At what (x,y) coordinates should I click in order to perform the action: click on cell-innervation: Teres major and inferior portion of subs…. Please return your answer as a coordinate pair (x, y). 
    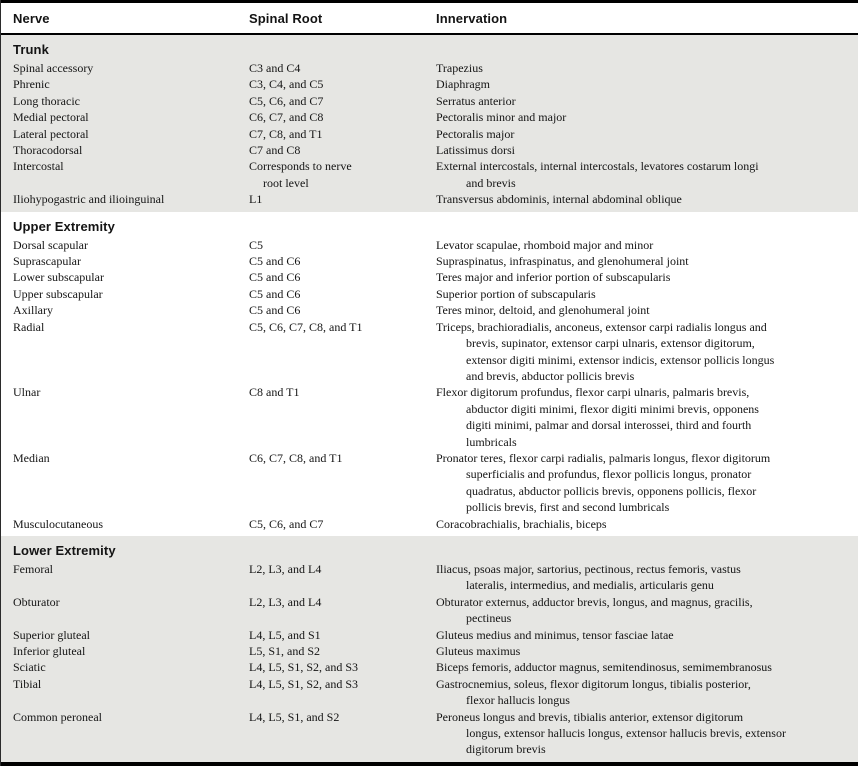
    Looking at the image, I should click on (553, 277).